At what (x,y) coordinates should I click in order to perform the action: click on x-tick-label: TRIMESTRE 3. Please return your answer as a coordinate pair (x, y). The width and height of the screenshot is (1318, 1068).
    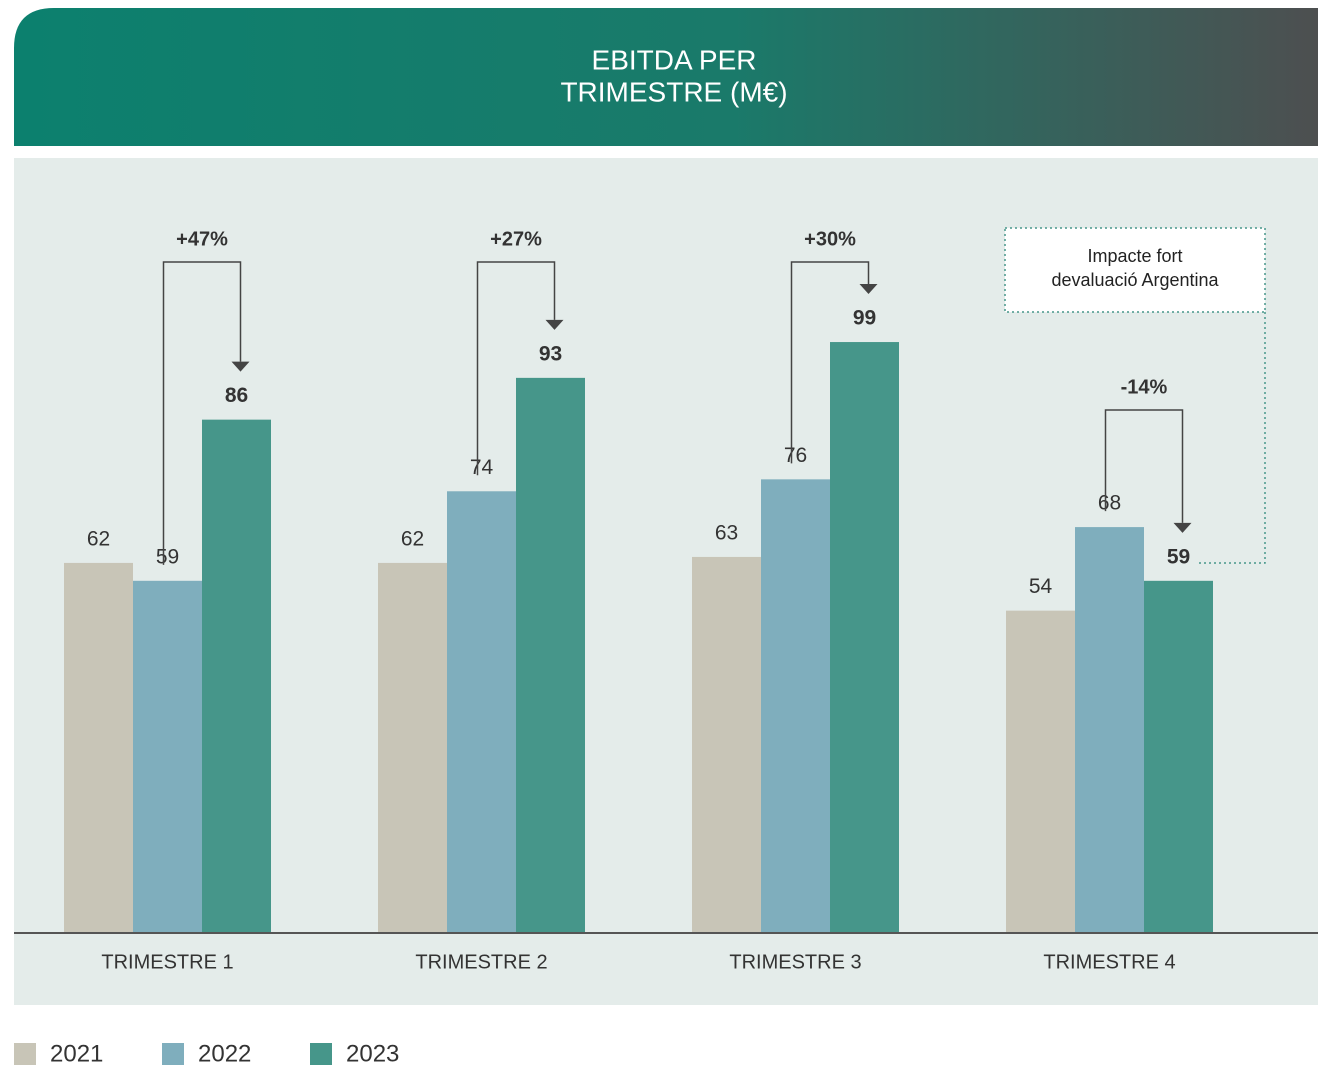
    Looking at the image, I should click on (795, 962).